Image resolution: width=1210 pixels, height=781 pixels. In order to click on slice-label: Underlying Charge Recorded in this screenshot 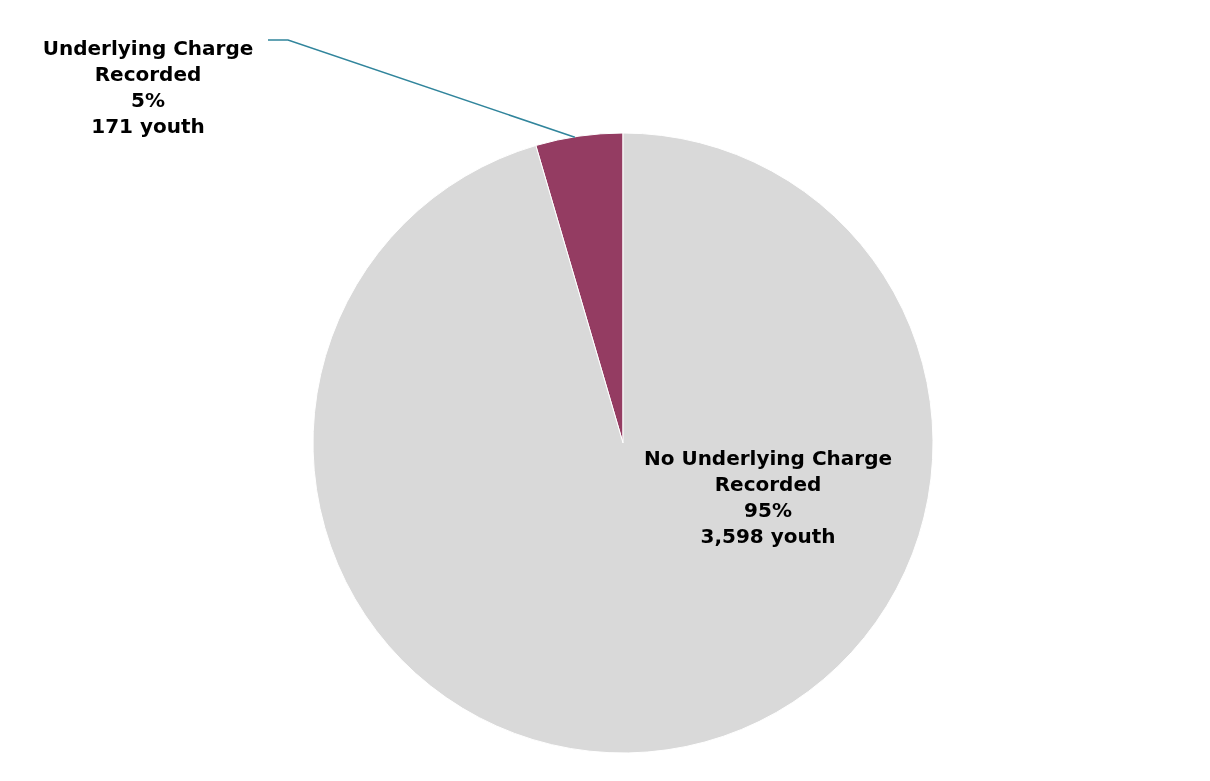, I will do `click(148, 60)`.